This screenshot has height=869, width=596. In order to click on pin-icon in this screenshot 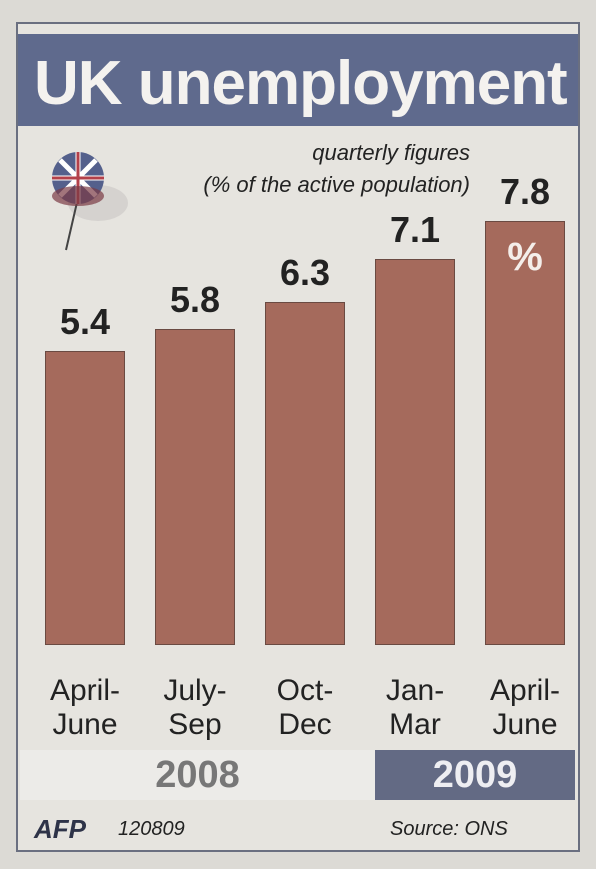, I will do `click(90, 201)`.